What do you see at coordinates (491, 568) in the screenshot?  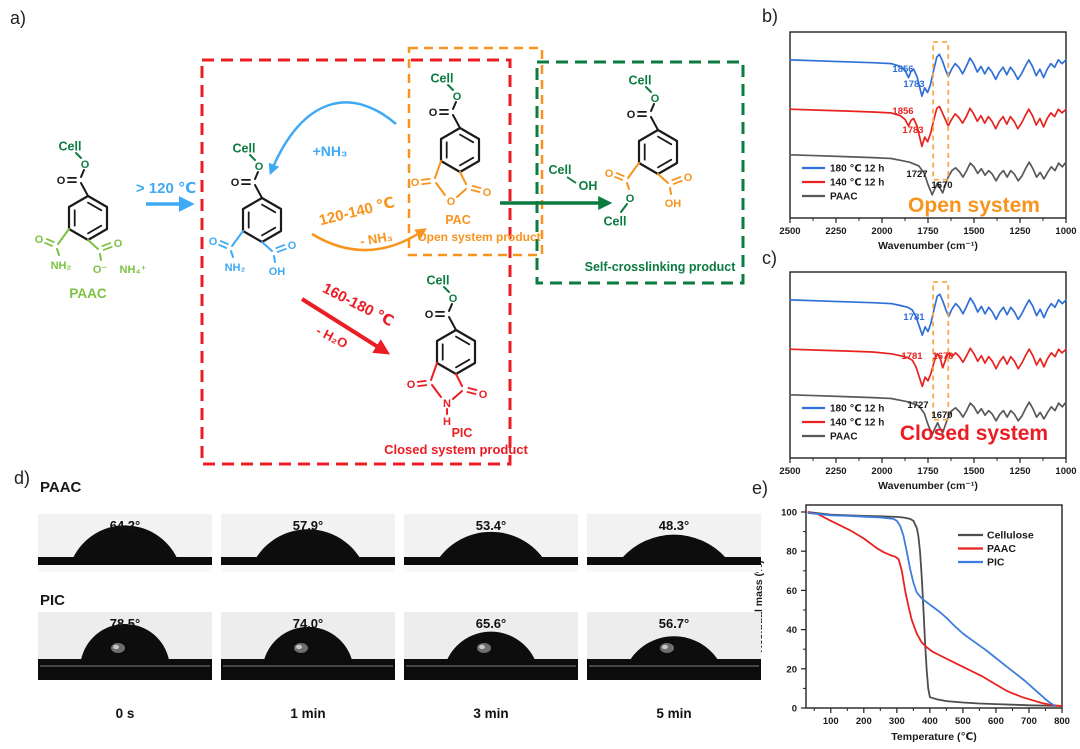 I see `substrate-strip` at bounding box center [491, 568].